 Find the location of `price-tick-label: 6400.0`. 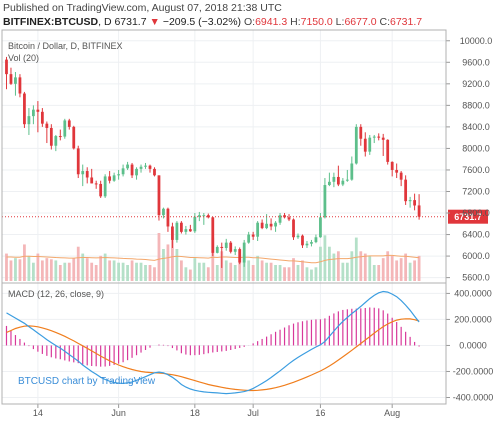

price-tick-label: 6400.0 is located at coordinates (476, 235).